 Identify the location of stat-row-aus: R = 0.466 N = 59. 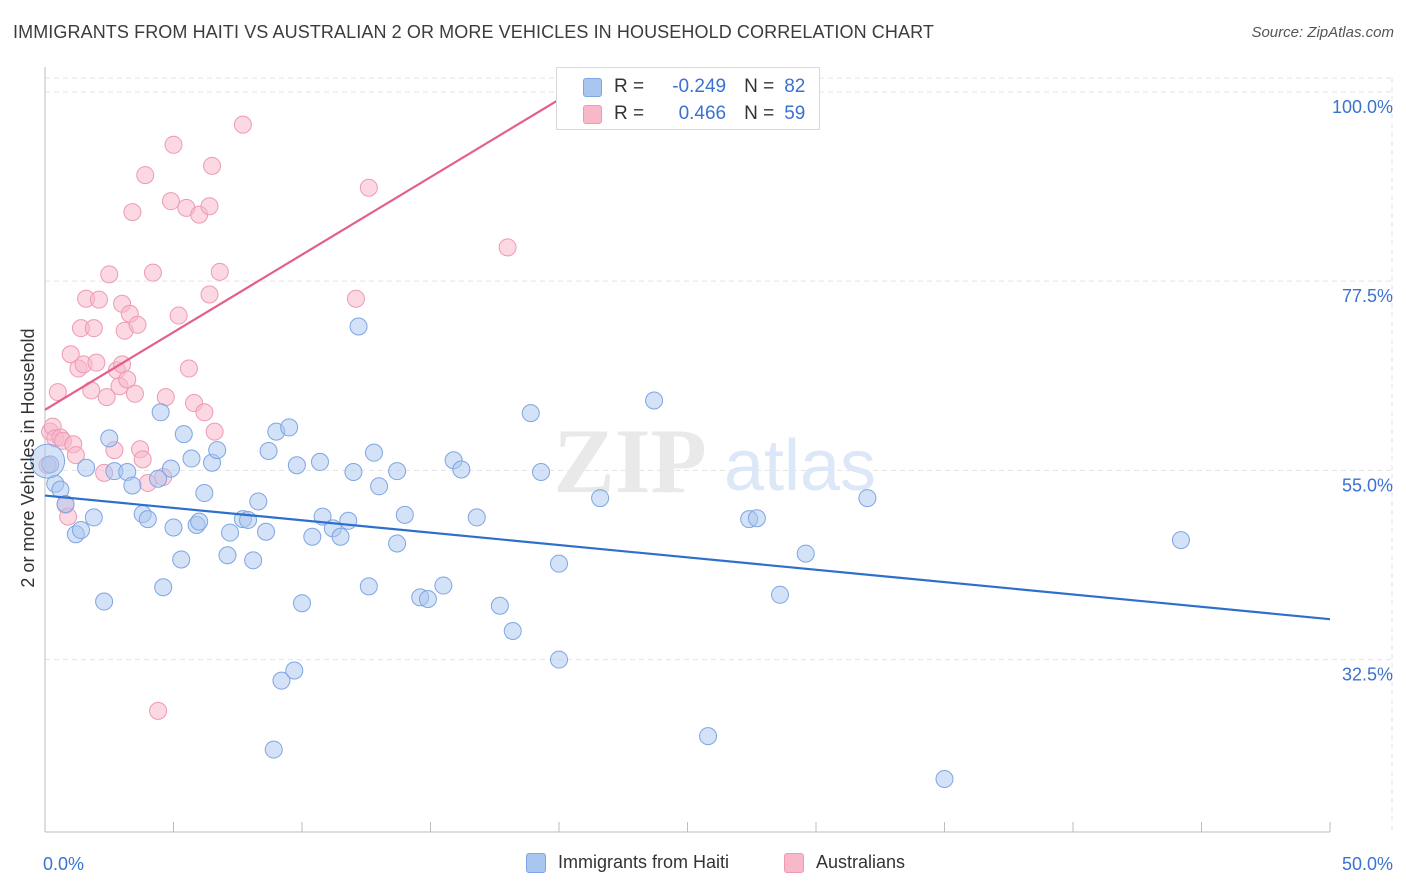
(694, 114).